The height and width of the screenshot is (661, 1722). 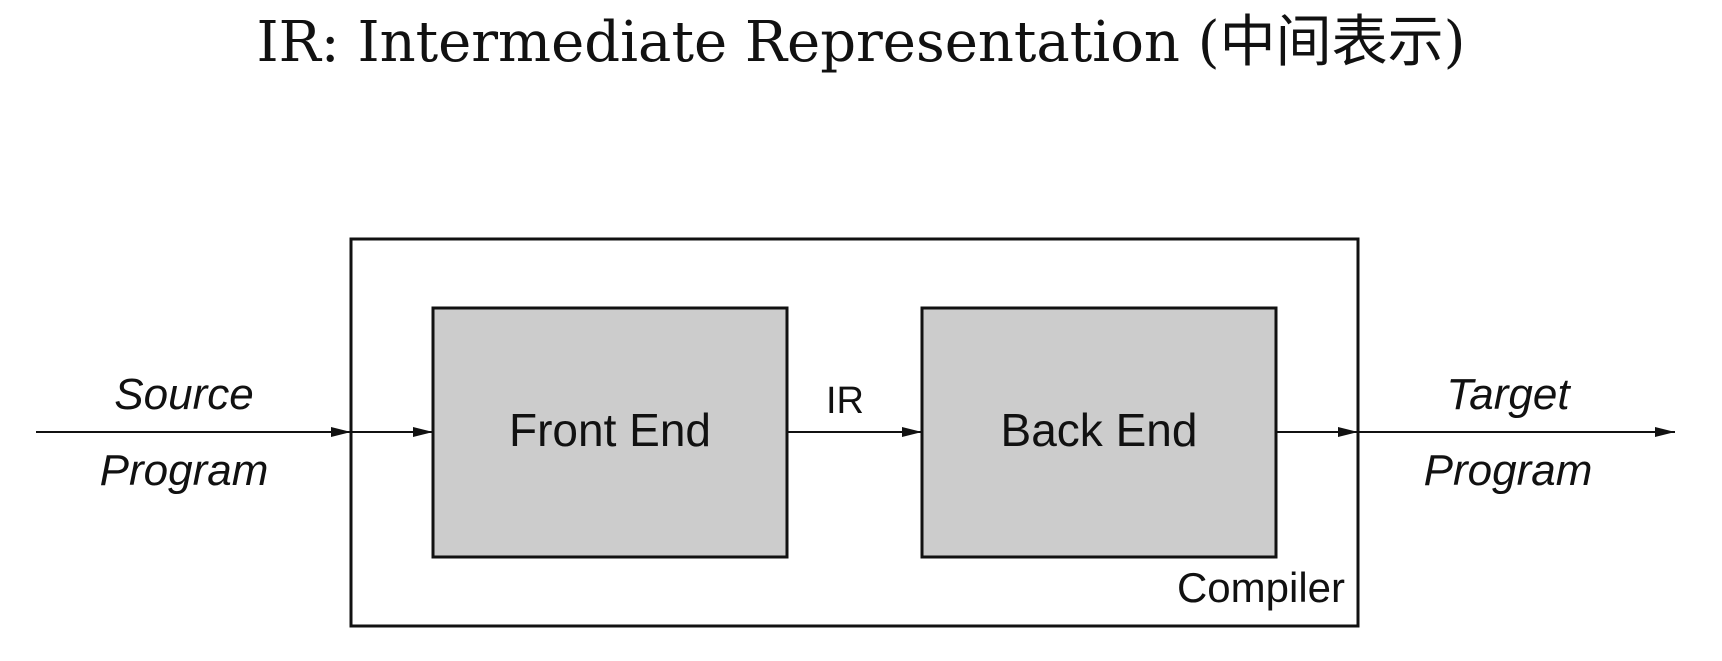 I want to click on front-end-box, so click(x=610, y=432).